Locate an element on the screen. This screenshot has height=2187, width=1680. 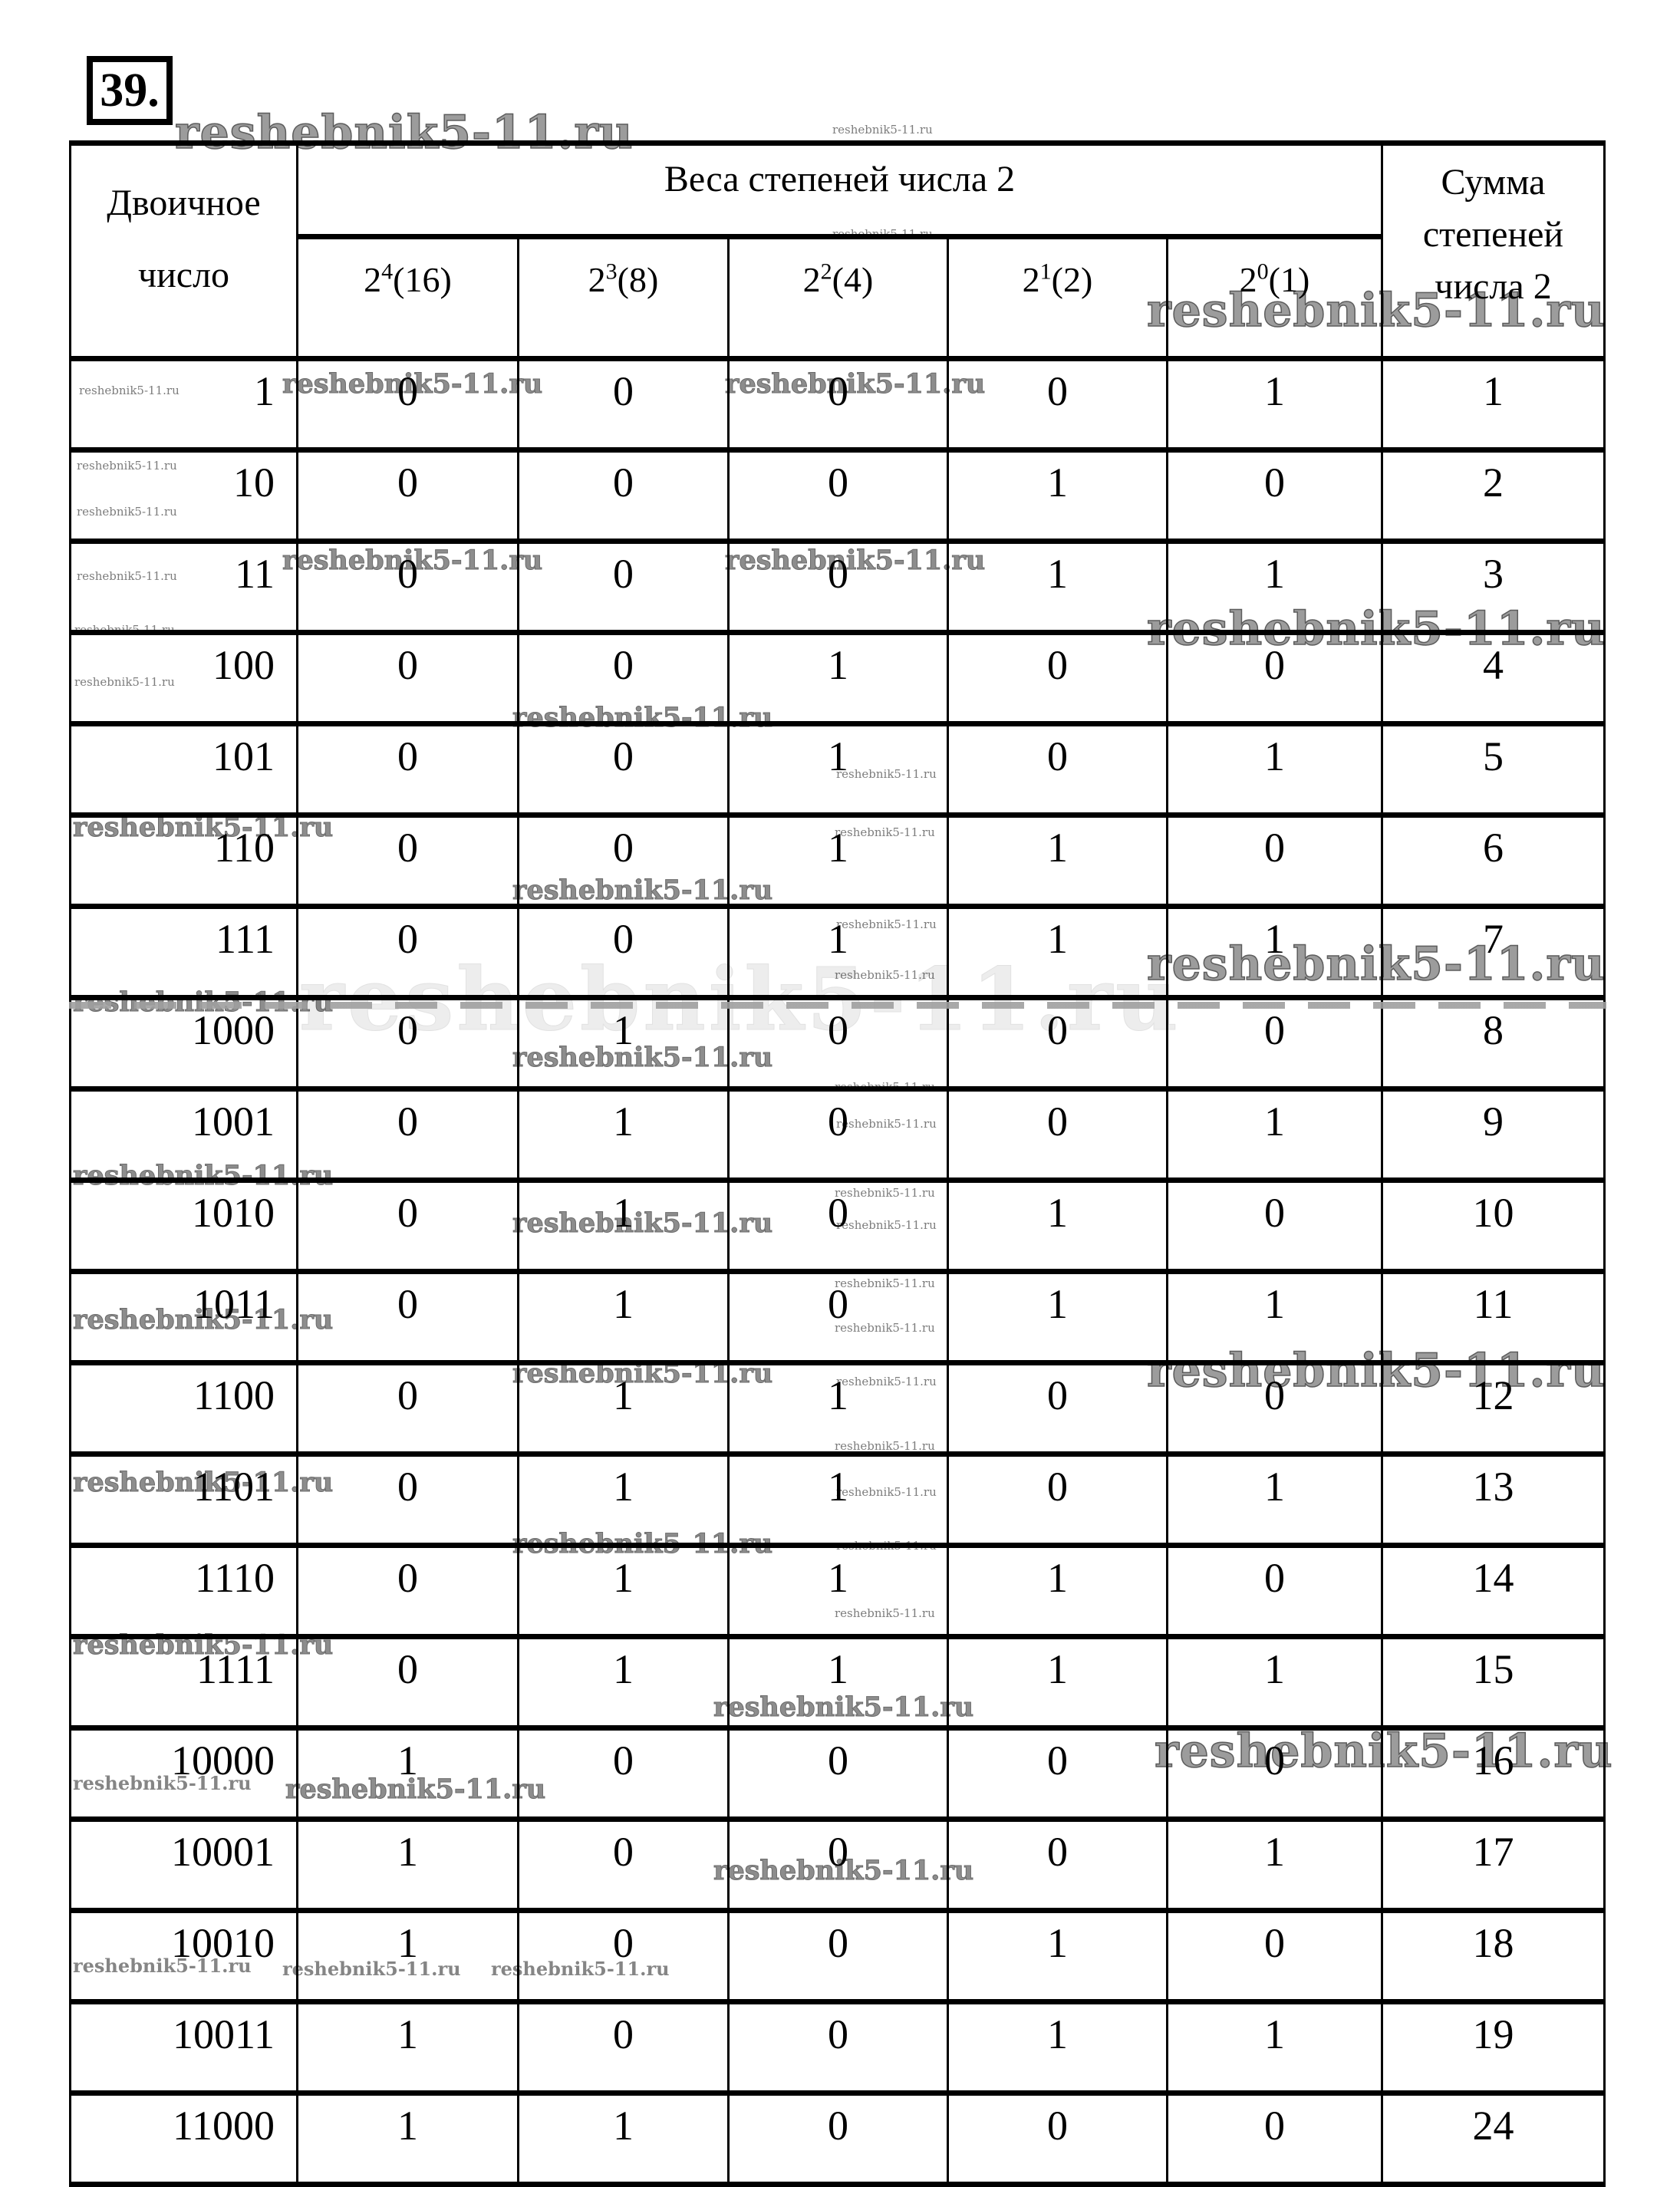
sum-value-cell: 14 is located at coordinates (1493, 1591).